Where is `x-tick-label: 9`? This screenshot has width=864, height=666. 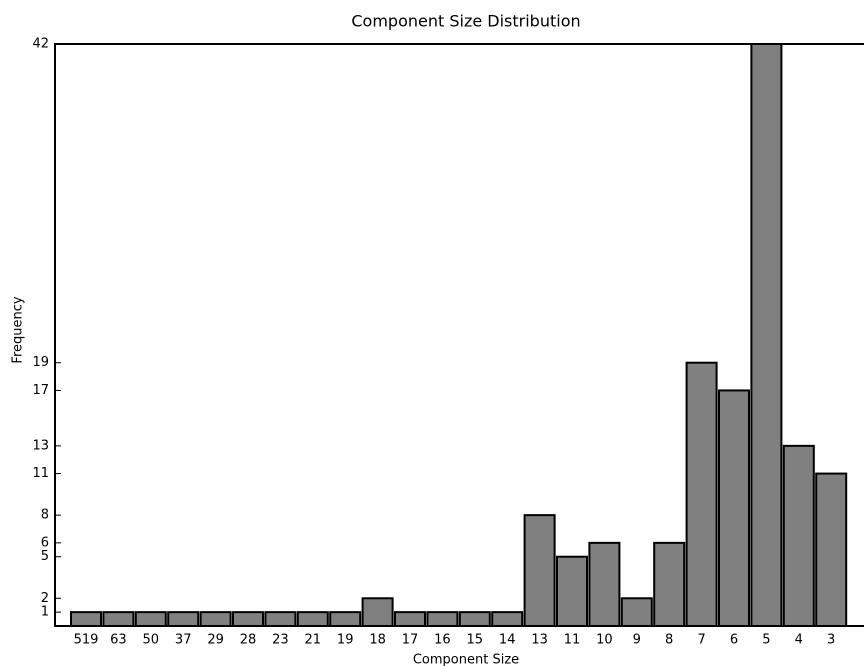 x-tick-label: 9 is located at coordinates (637, 640).